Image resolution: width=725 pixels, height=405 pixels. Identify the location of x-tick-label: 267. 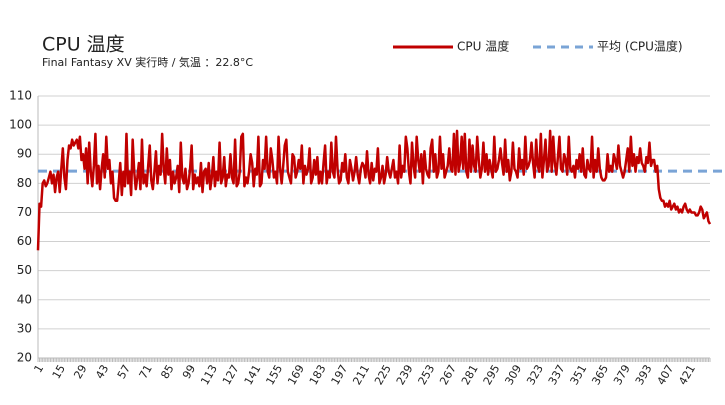
(448, 375).